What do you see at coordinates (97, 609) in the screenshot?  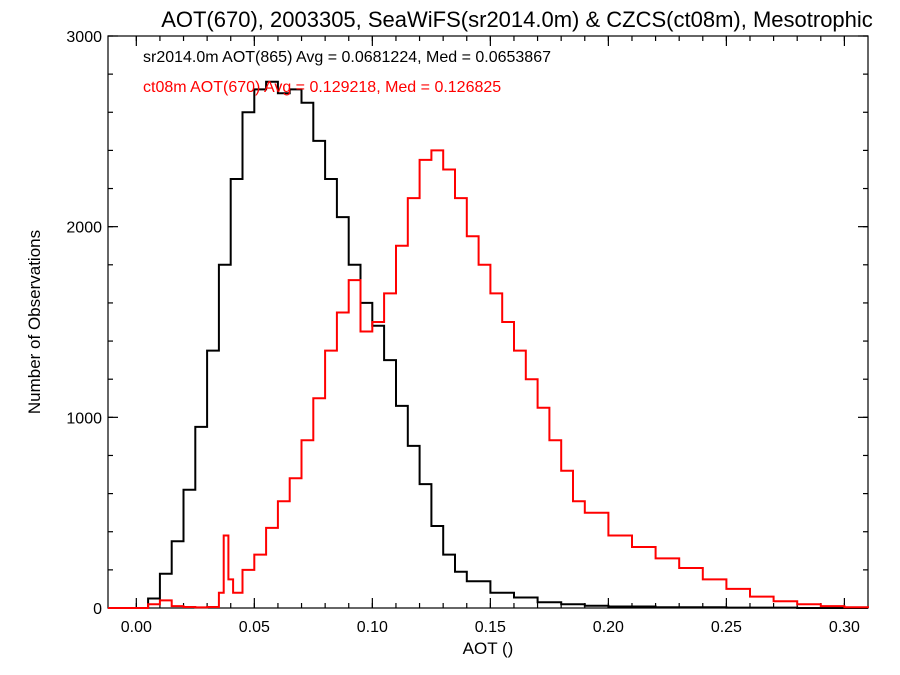 I see `y-tick-label: 0` at bounding box center [97, 609].